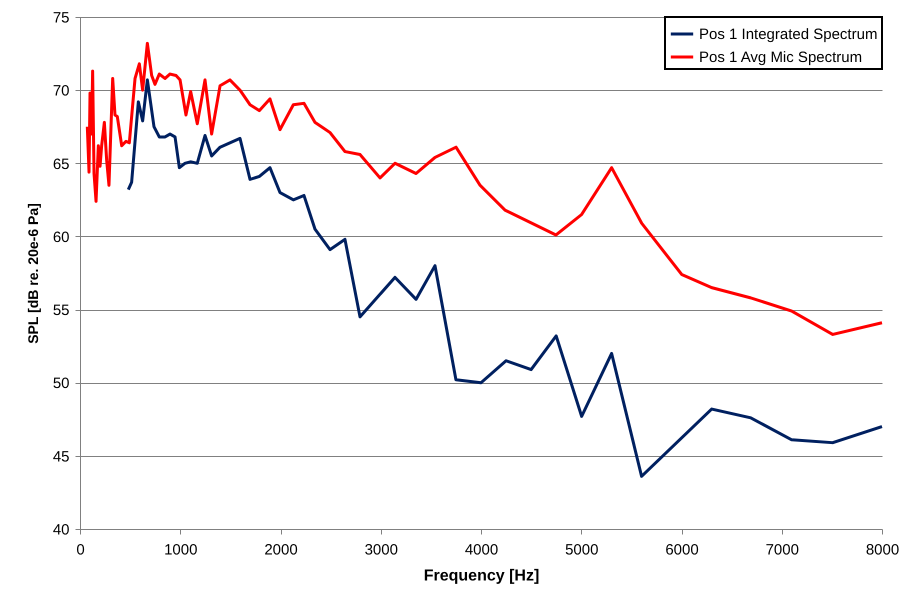 This screenshot has height=599, width=906. What do you see at coordinates (61, 530) in the screenshot?
I see `y-tick-label: 40` at bounding box center [61, 530].